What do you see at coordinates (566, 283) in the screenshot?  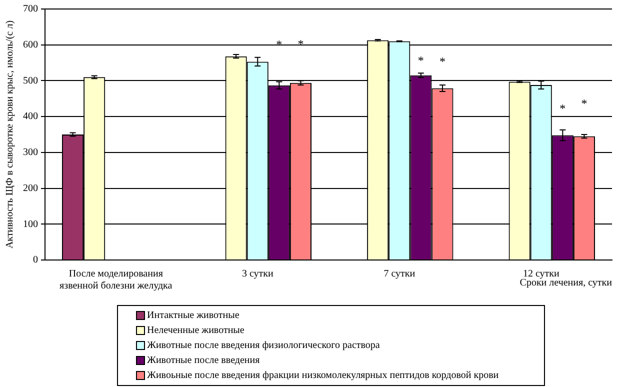 I see `x-axis-title: Сроки лечения, сутки` at bounding box center [566, 283].